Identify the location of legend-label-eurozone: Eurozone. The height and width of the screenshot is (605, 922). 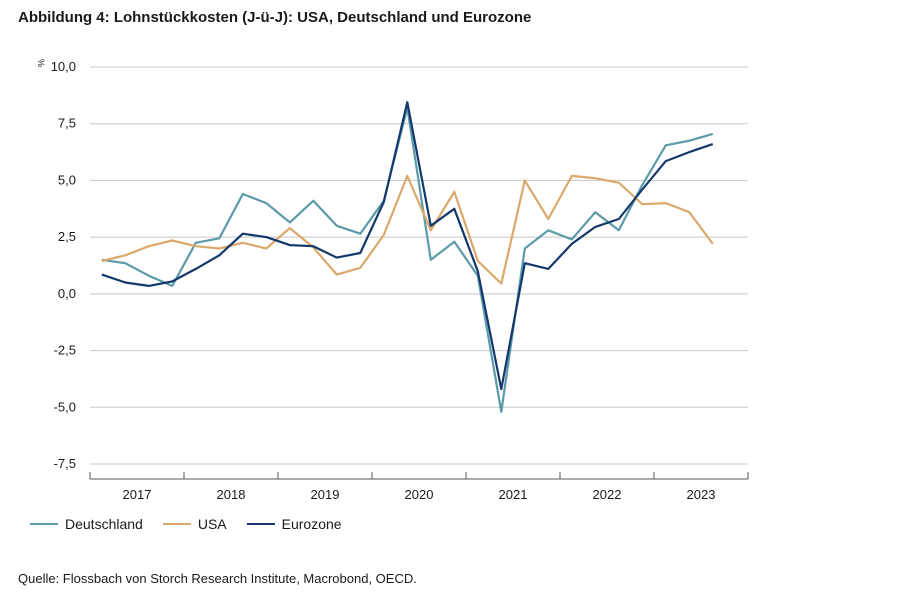
(311, 524).